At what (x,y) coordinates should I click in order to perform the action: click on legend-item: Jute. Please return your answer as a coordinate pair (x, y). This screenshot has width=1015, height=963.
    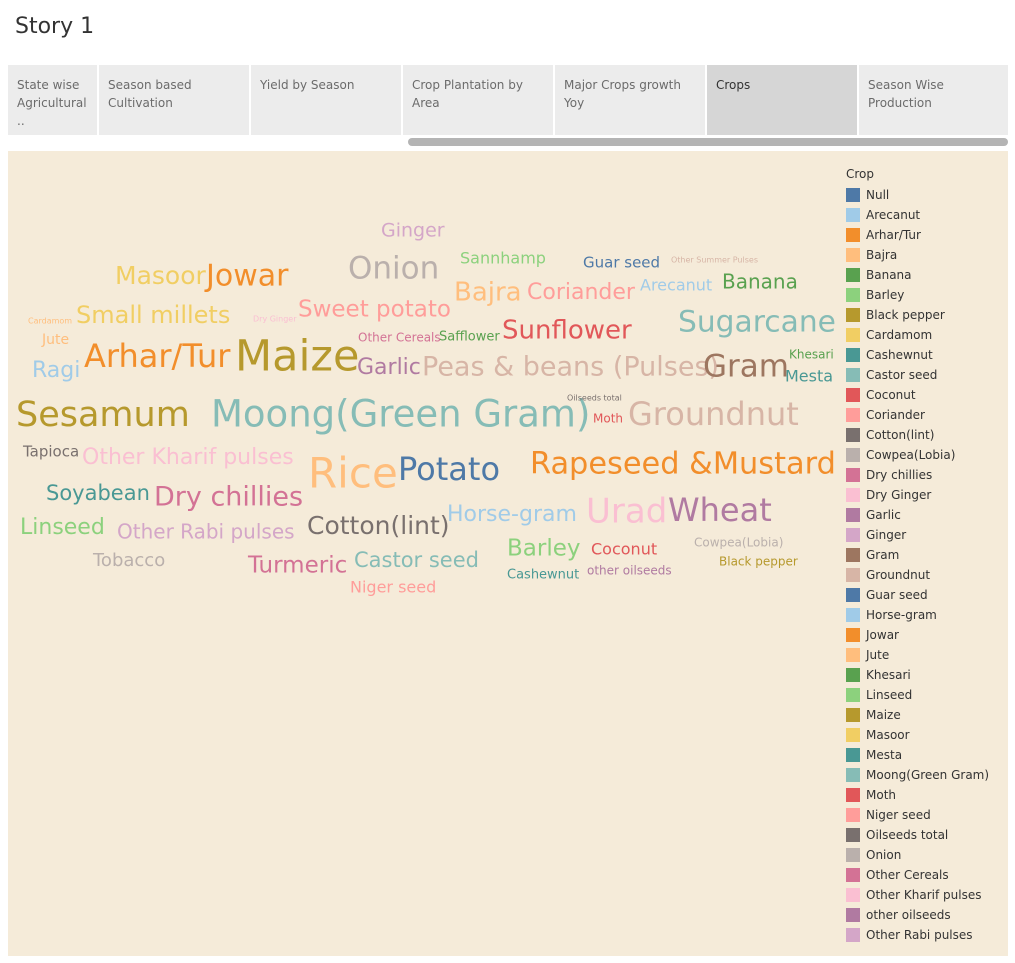
    Looking at the image, I should click on (926, 655).